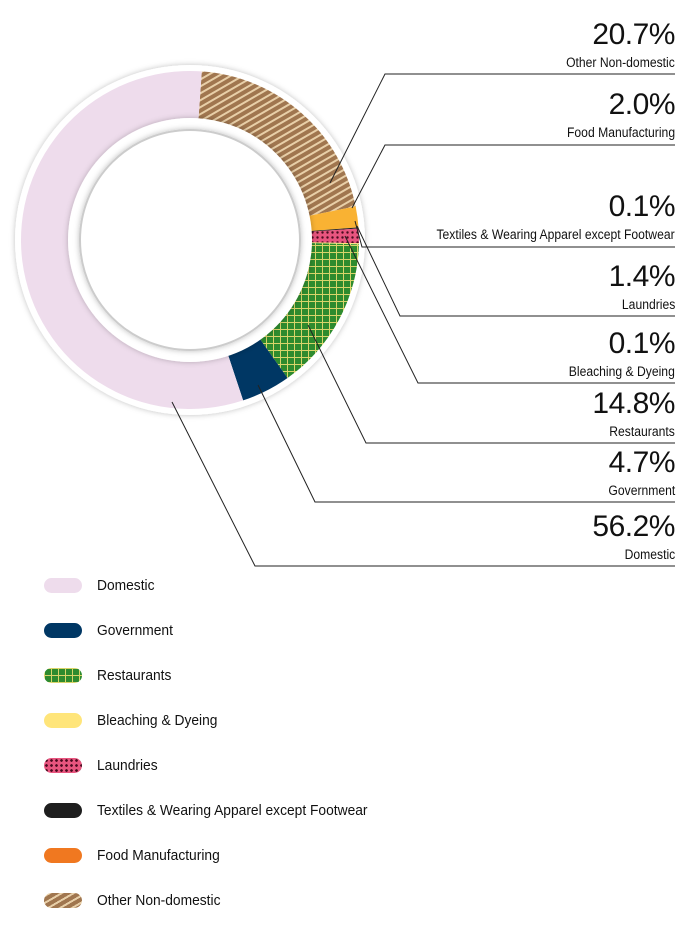 The width and height of the screenshot is (700, 929). Describe the element at coordinates (641, 490) in the screenshot. I see `data-label-name: Government` at that location.